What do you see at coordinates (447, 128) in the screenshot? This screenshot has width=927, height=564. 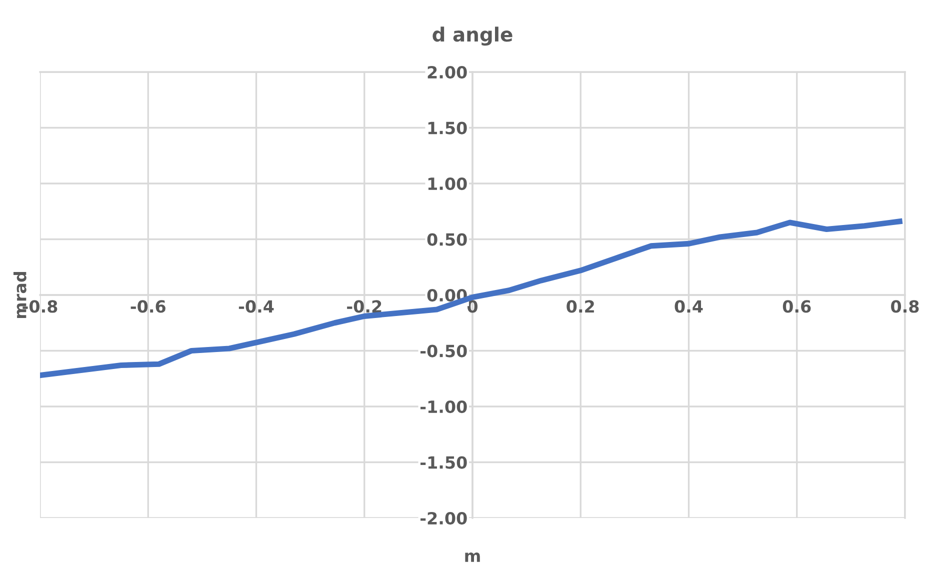 I see `y-tick-label: 1.50` at bounding box center [447, 128].